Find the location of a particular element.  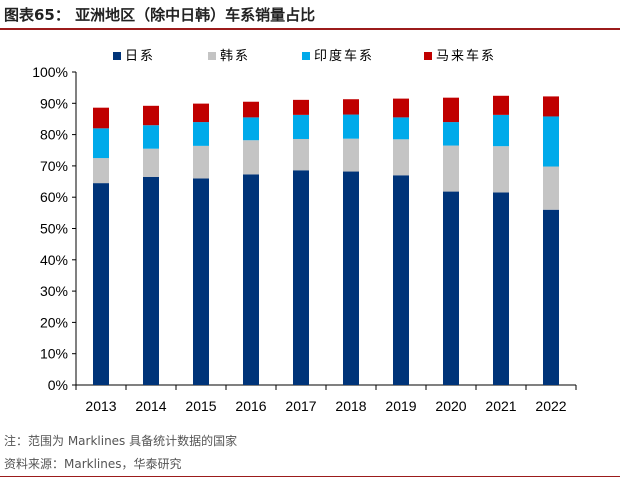

legend-label-2: 印度车系 is located at coordinates (344, 56).